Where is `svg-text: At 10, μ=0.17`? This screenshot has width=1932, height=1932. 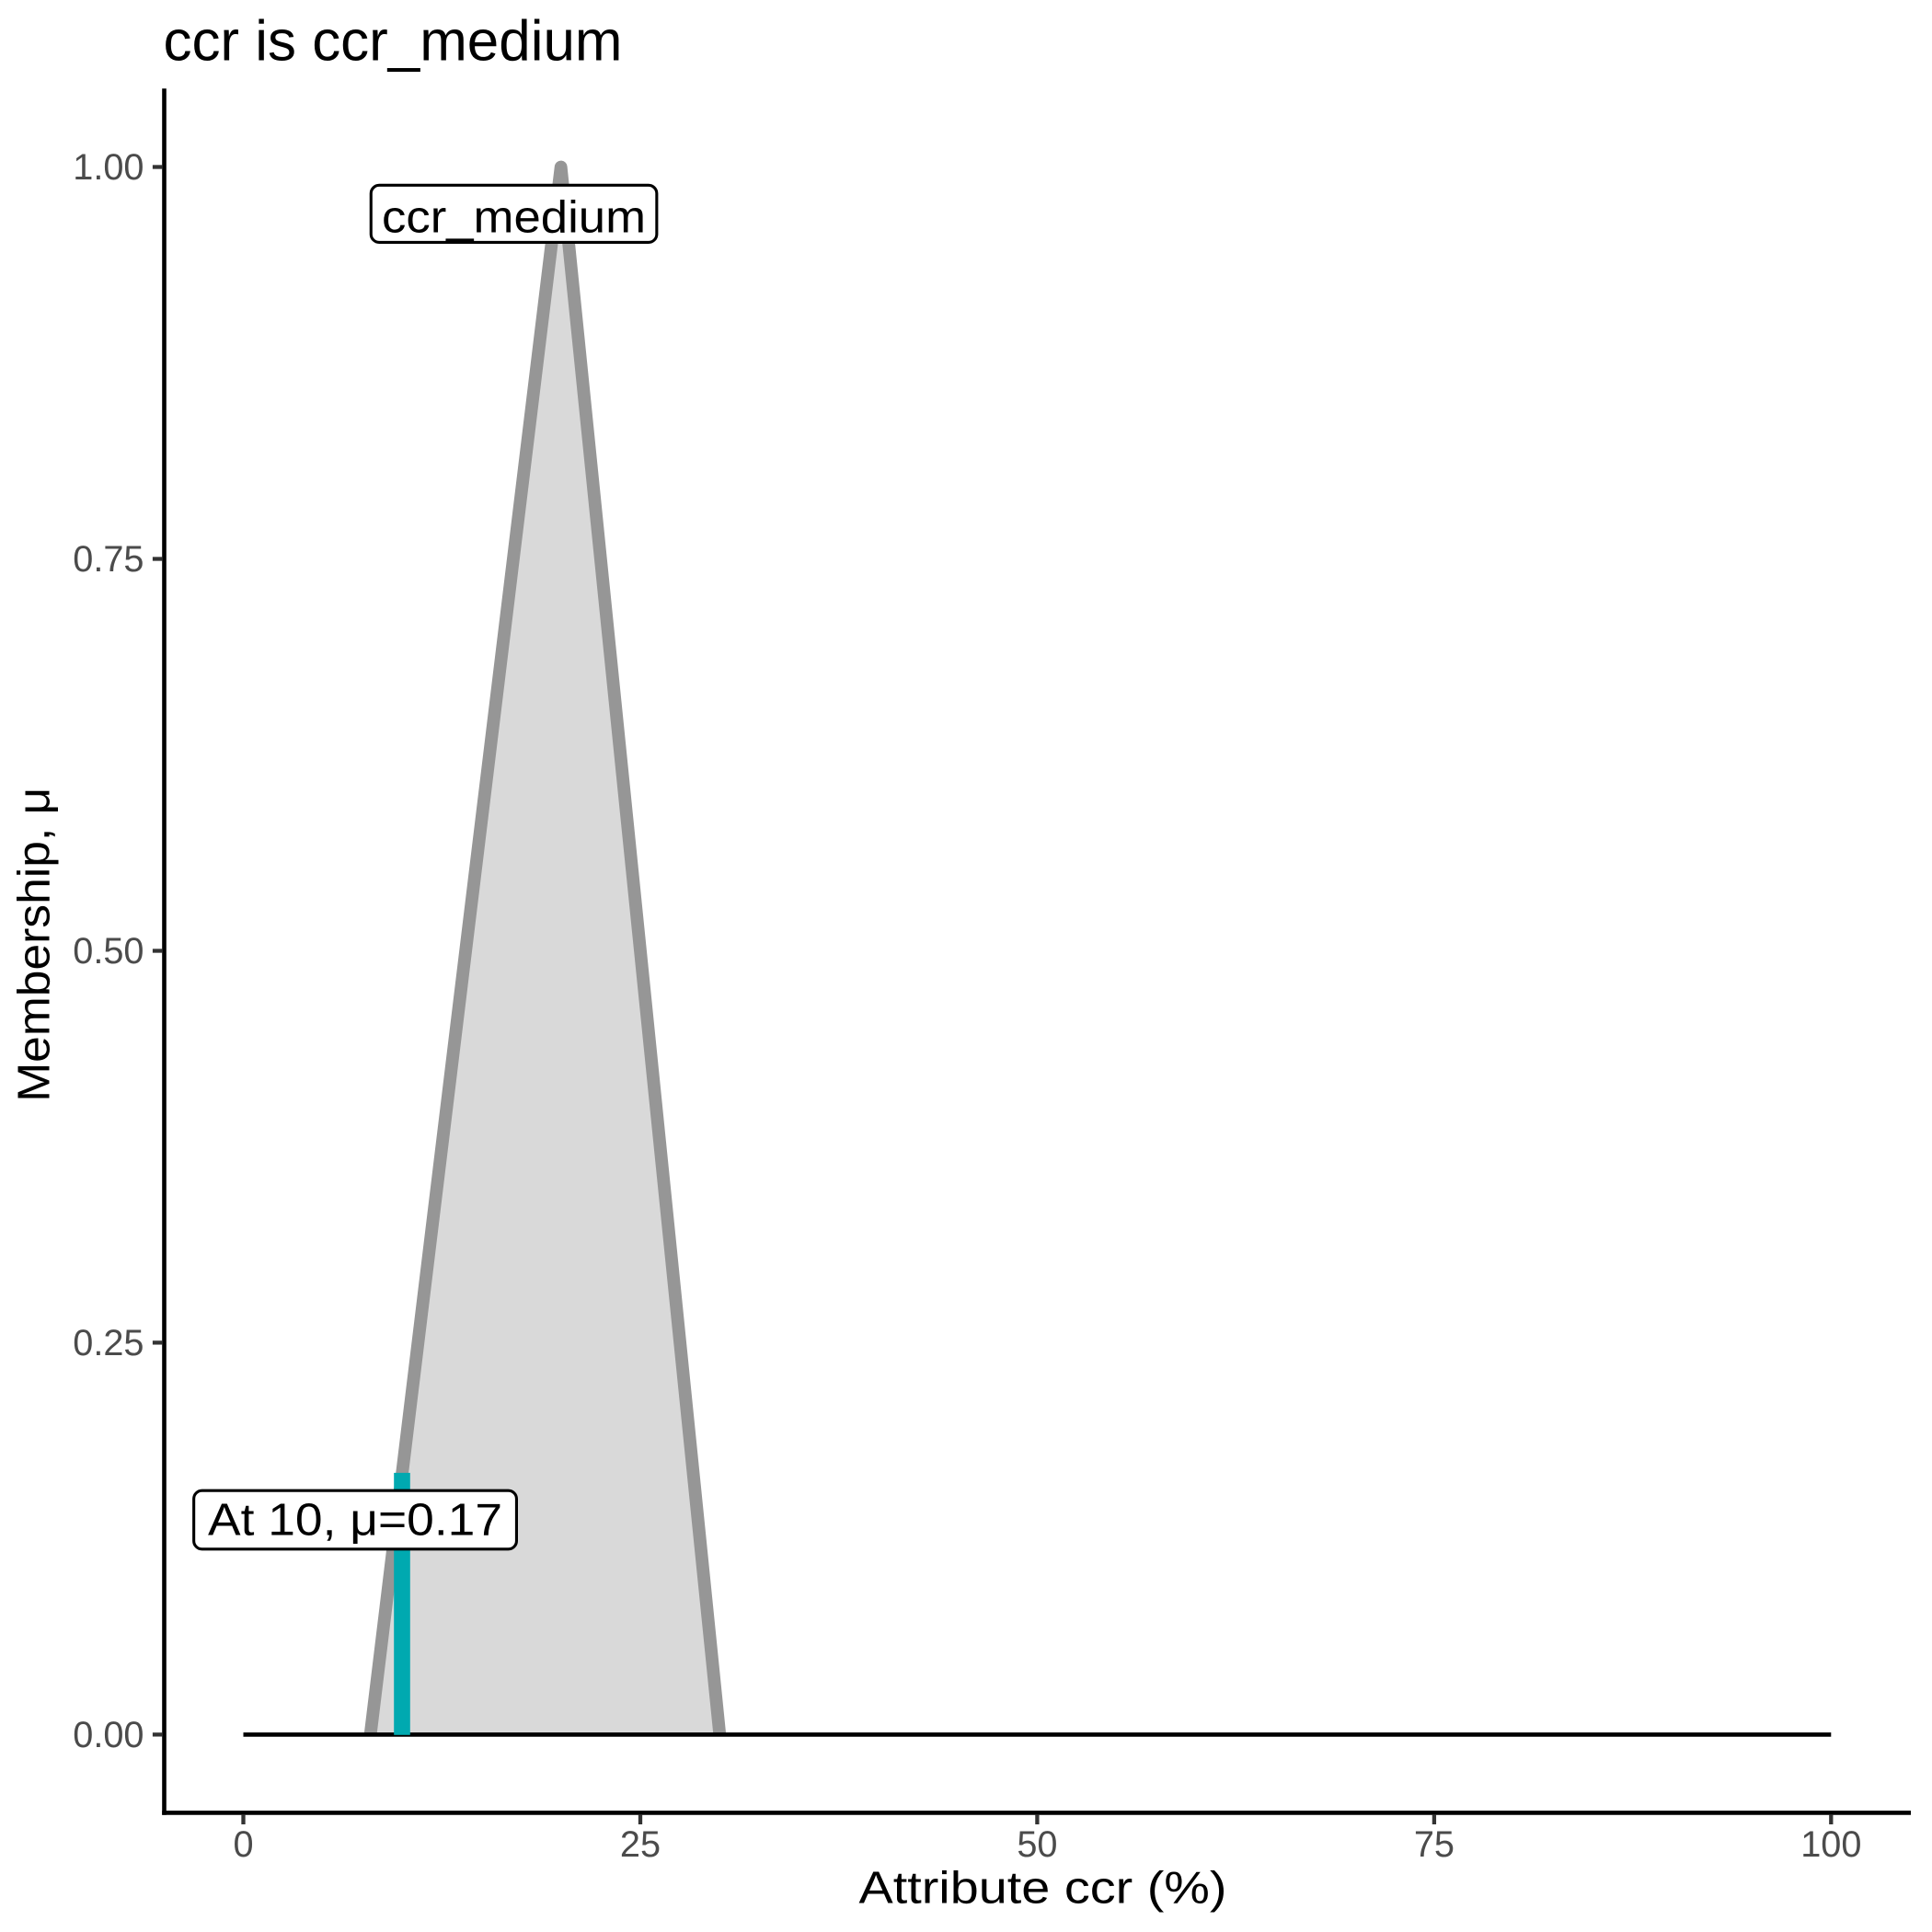 svg-text: At 10, μ=0.17 is located at coordinates (355, 1521).